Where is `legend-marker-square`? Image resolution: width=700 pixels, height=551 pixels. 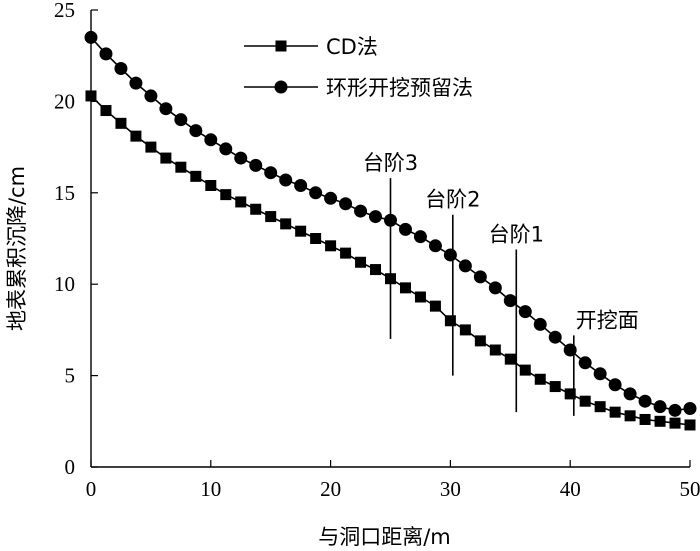 legend-marker-square is located at coordinates (281, 46).